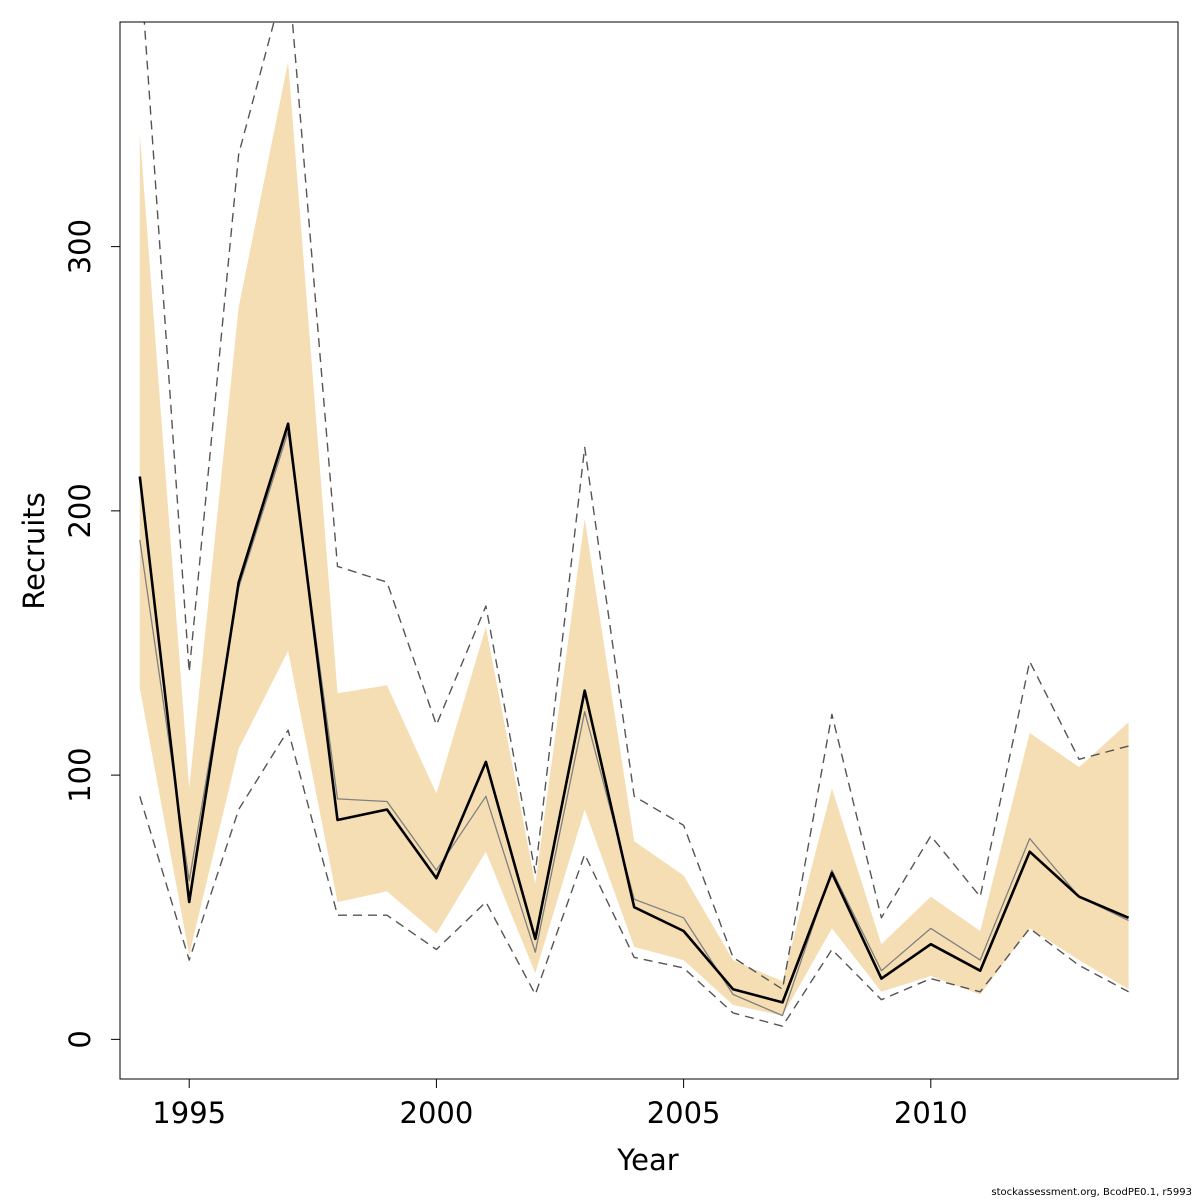  What do you see at coordinates (80, 1039) in the screenshot?
I see `y-tick-label: 0` at bounding box center [80, 1039].